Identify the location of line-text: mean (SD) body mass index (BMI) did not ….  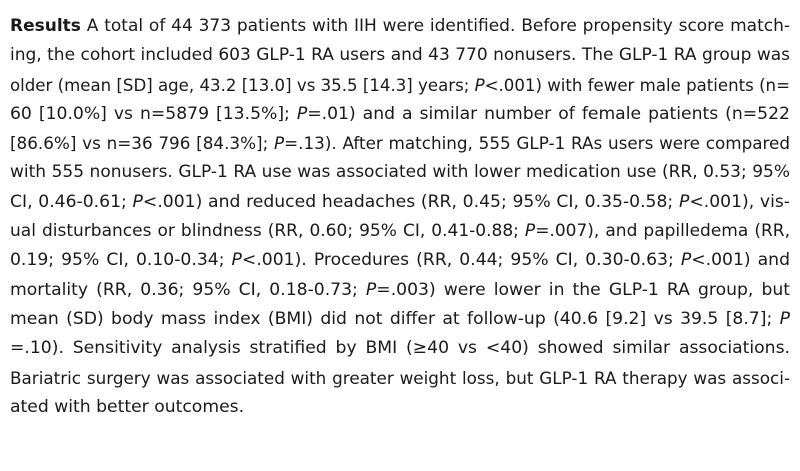
(395, 318).